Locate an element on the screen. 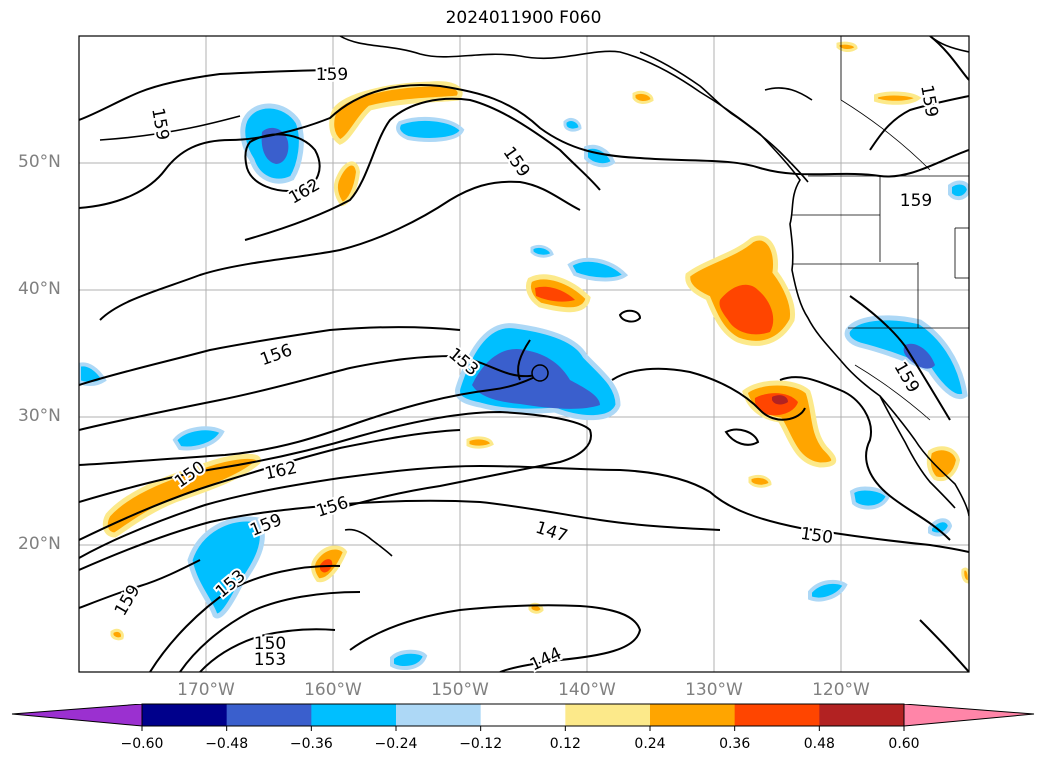 Image resolution: width=1047 pixels, height=765 pixels. low-center-marker is located at coordinates (540, 373).